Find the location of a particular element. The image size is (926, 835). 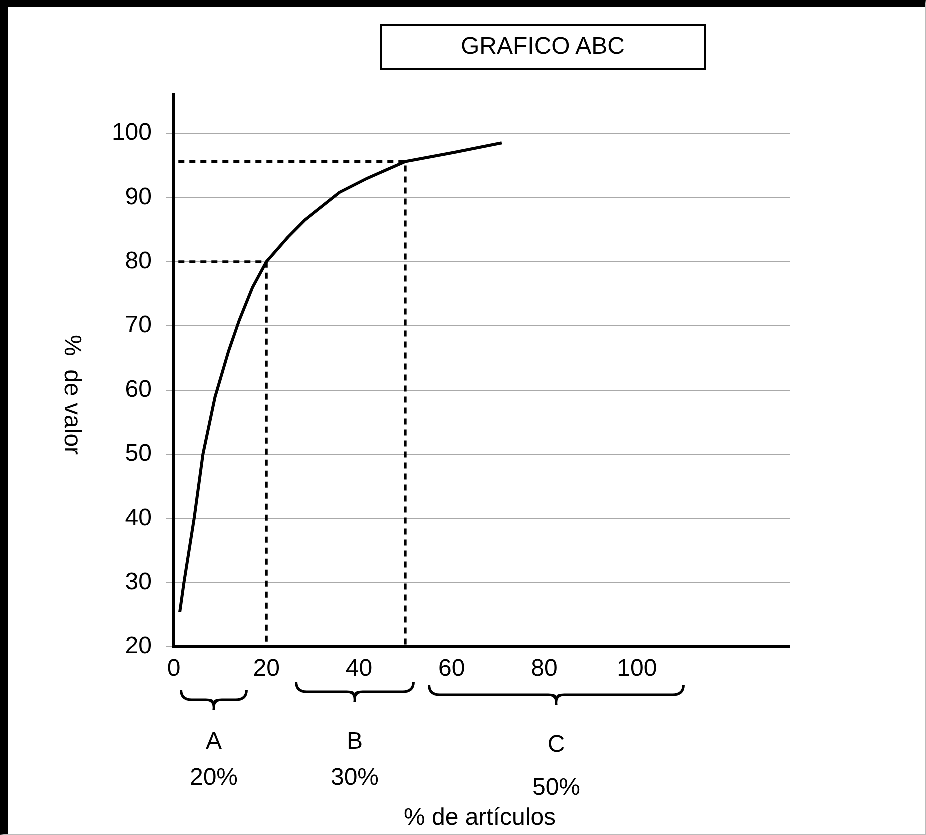

x-tick-label: 0 is located at coordinates (174, 668).